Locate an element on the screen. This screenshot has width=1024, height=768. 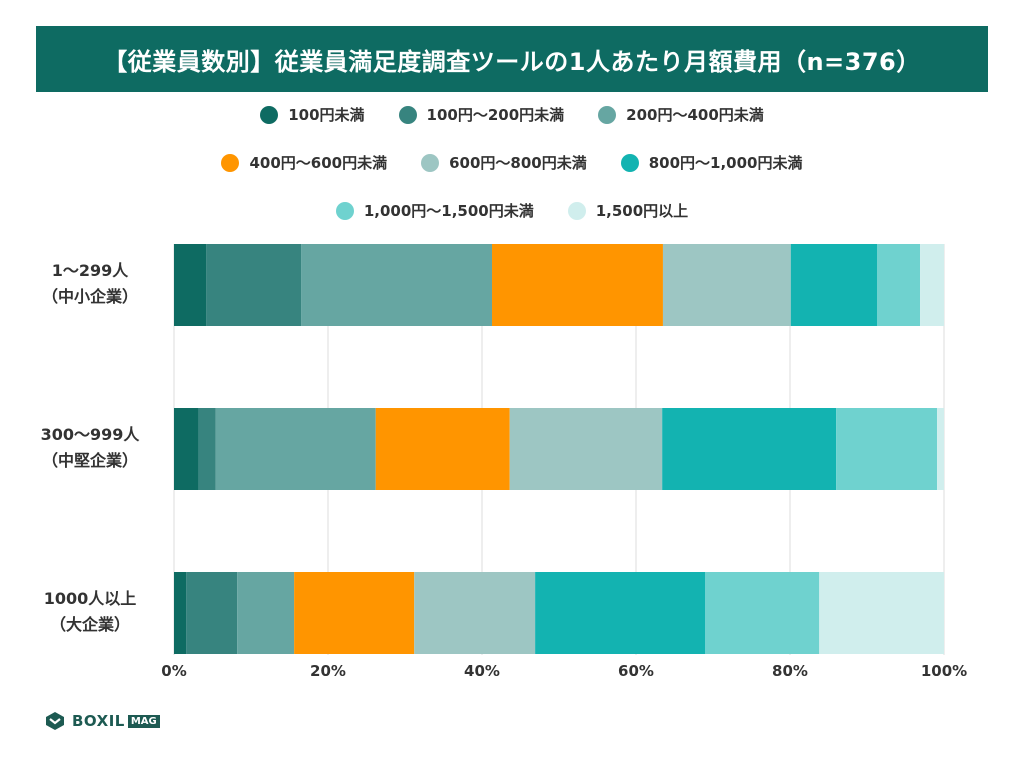
chart-title: 【従業員数別】従業員満足度調査ツールの1人あたり月額費用（n=376） is located at coordinates (512, 61).